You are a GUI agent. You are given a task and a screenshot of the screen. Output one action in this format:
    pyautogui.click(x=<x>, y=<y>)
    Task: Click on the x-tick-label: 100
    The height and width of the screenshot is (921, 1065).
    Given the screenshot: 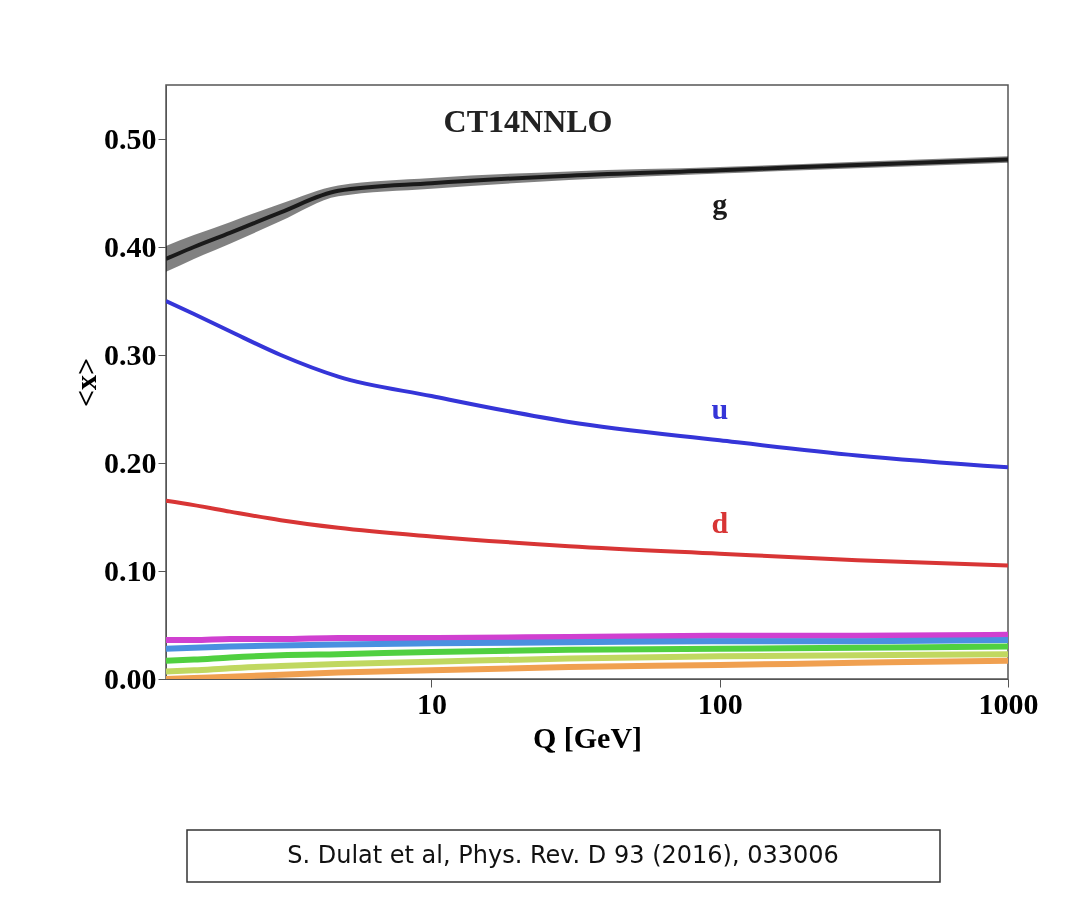 What is the action you would take?
    pyautogui.click(x=720, y=703)
    